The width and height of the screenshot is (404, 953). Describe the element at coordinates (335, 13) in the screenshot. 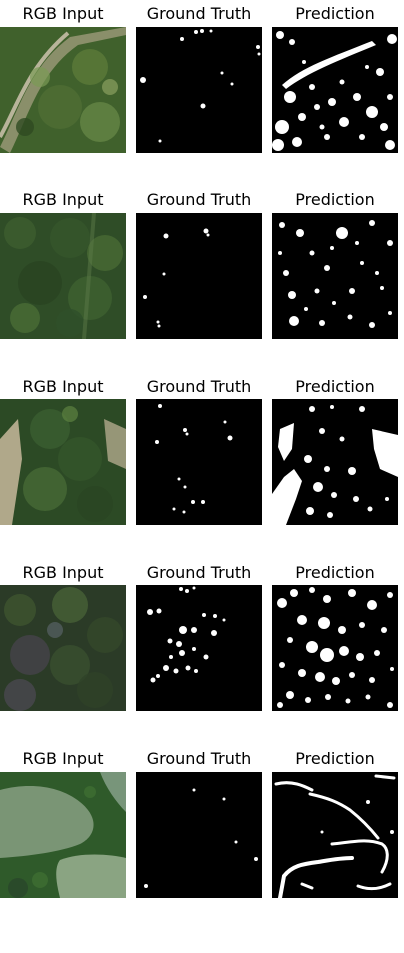

I see `row-1-prediction-title: Prediction` at that location.